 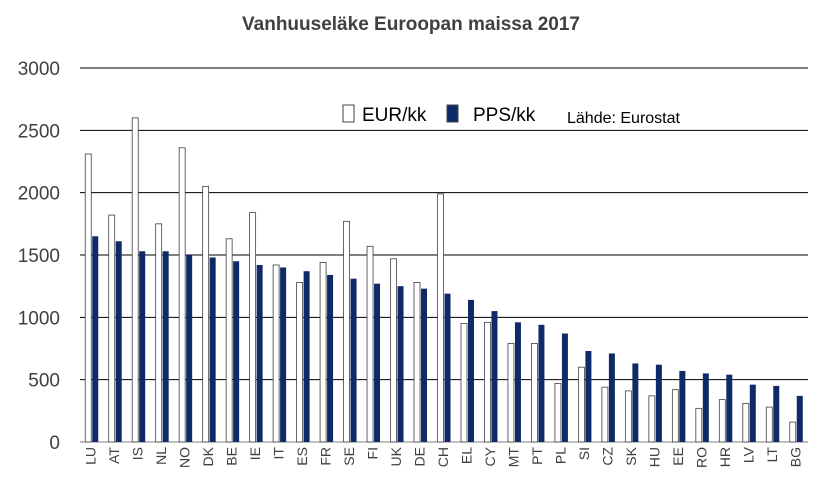 I want to click on bar-pps-nl, so click(x=165, y=346).